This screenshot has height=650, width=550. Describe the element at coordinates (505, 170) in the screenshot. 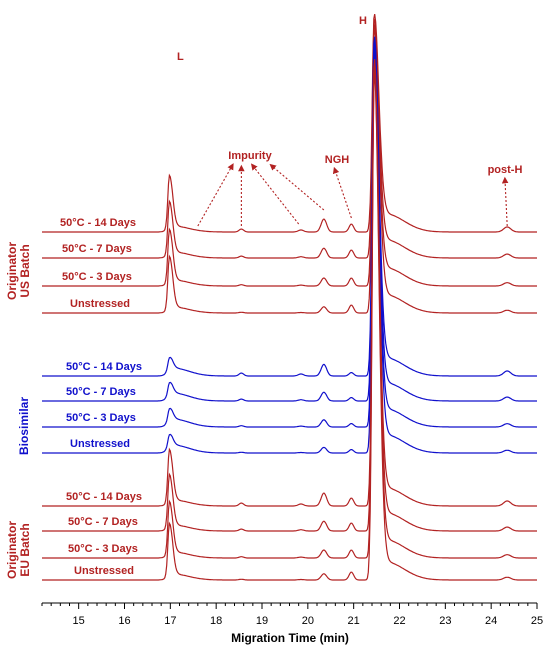

I see `annotation-post-h: post-H` at that location.